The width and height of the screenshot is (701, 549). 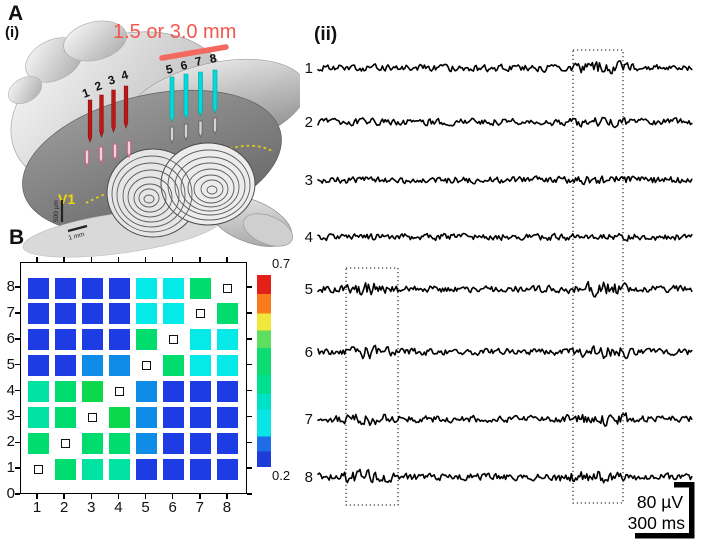 What do you see at coordinates (56, 211) in the screenshot?
I see `scale-500um-label: 500 µm` at bounding box center [56, 211].